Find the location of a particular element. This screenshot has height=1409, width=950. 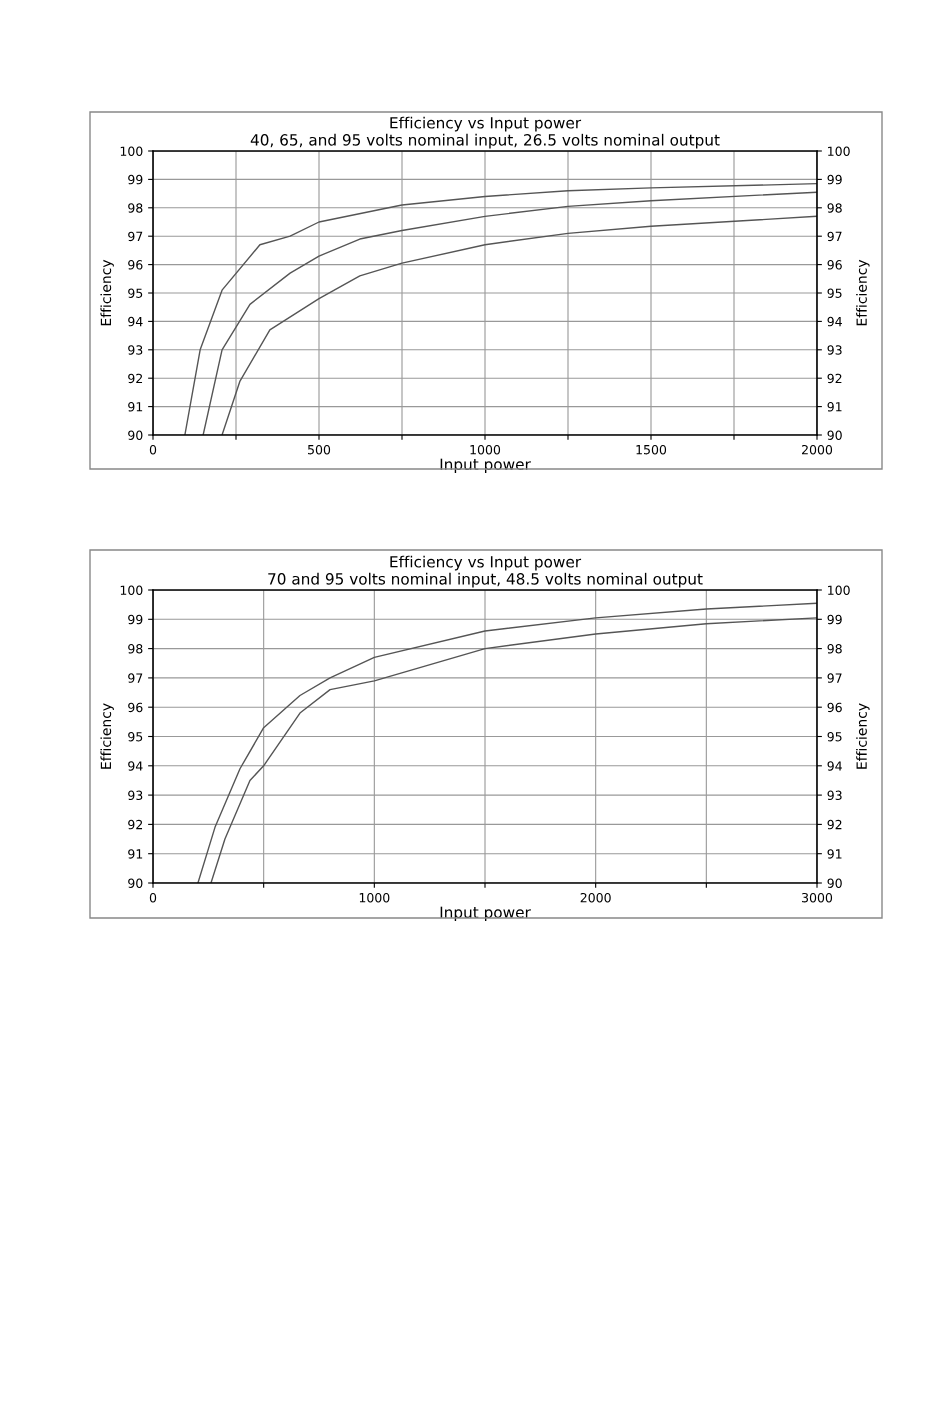

chart-subtitle: 40, 65, and 95 volts nominal input, 26.5 volts nominal output is located at coordinates (485, 141).